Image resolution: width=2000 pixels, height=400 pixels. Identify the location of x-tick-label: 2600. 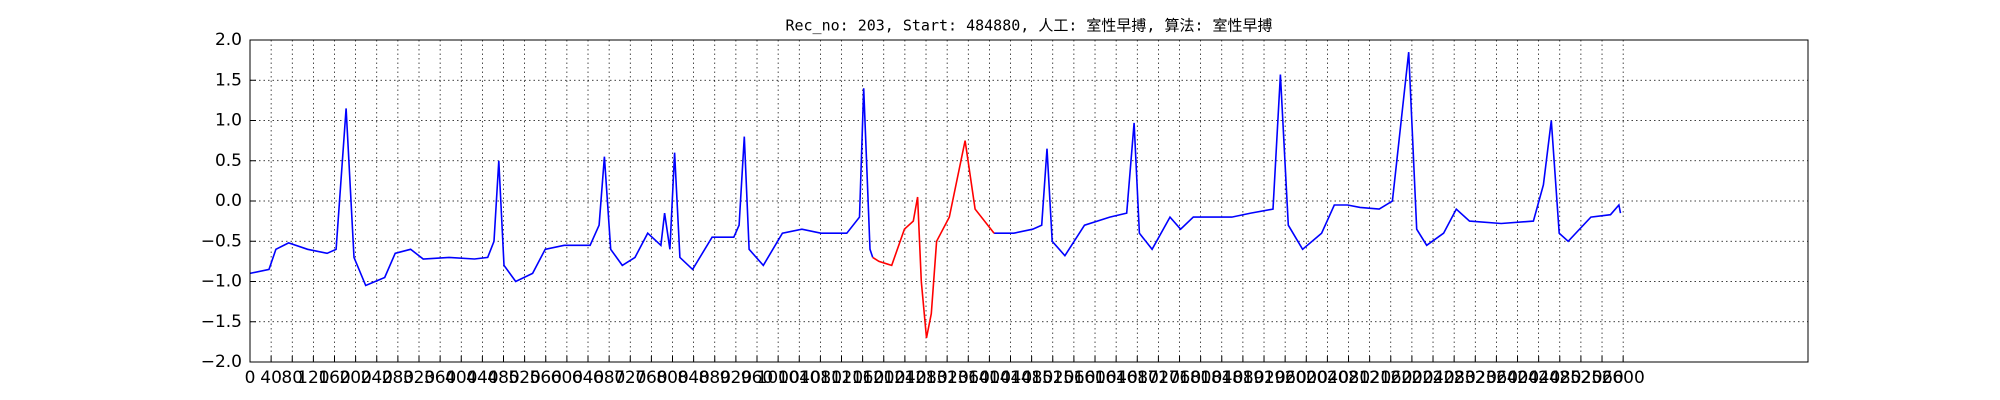
(1623, 378).